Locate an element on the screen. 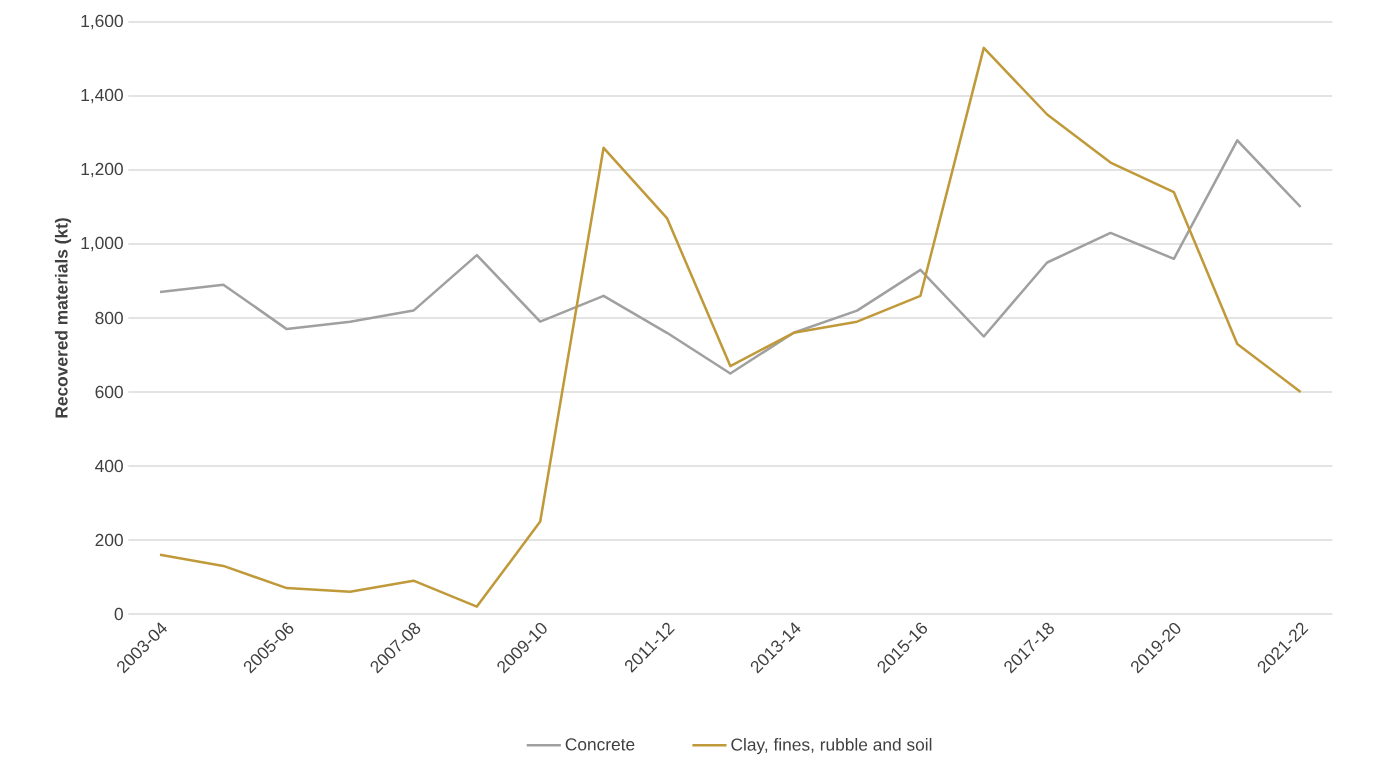 This screenshot has height=776, width=1397. y-tick-label: 600 is located at coordinates (109, 392).